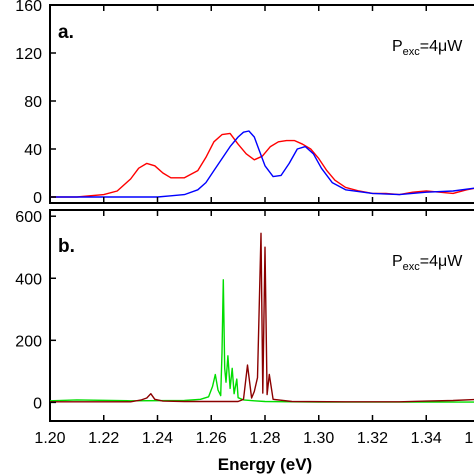 Image resolution: width=474 pixels, height=474 pixels. I want to click on panel-a-y-axis: 0 40 80 120 160, so click(35, 103).